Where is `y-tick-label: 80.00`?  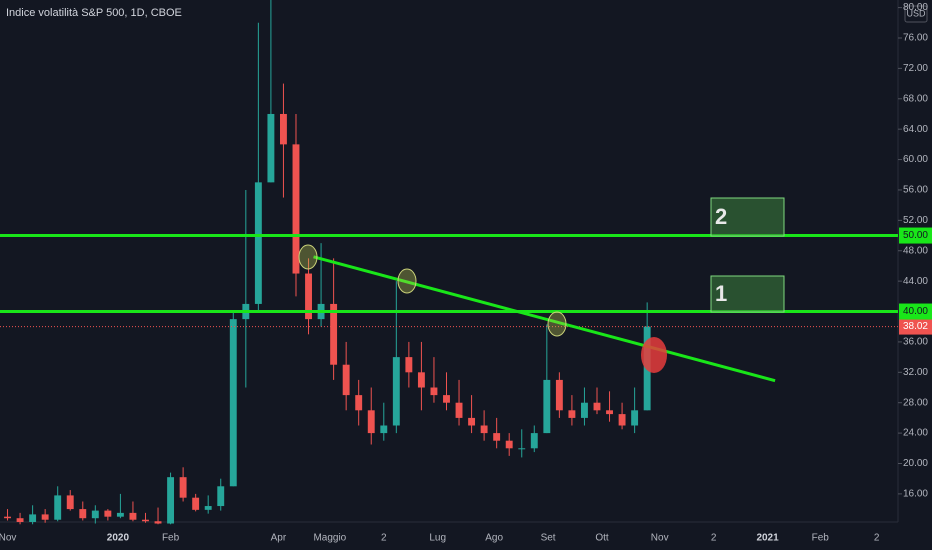 y-tick-label: 80.00 is located at coordinates (915, 7).